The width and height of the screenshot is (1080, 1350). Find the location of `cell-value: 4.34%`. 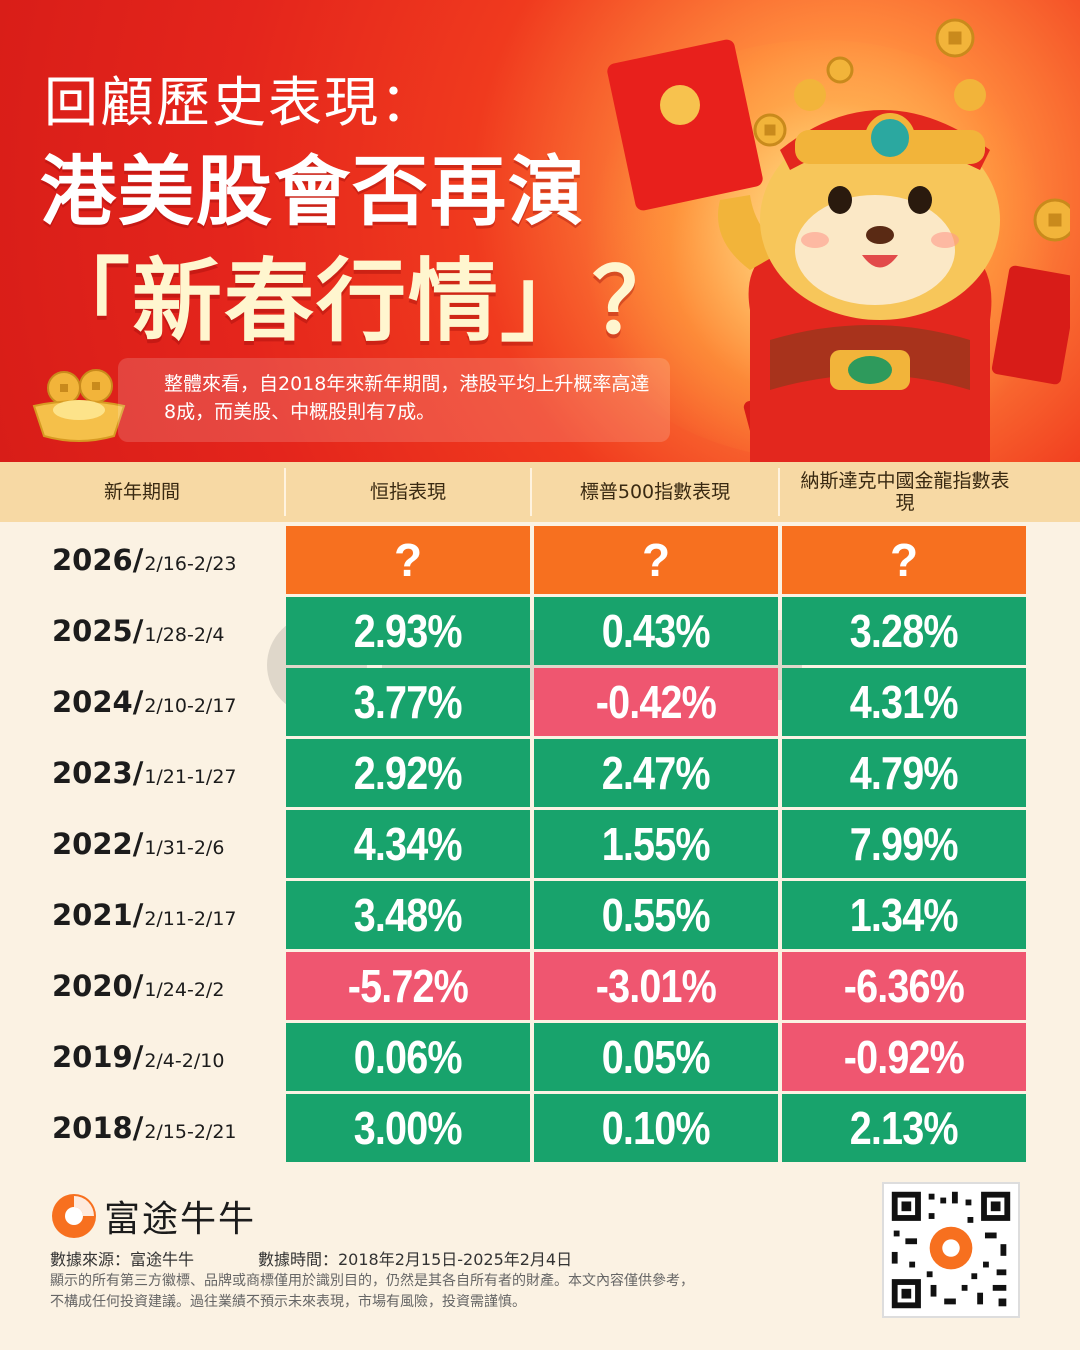

cell-value: 4.34% is located at coordinates (408, 844).